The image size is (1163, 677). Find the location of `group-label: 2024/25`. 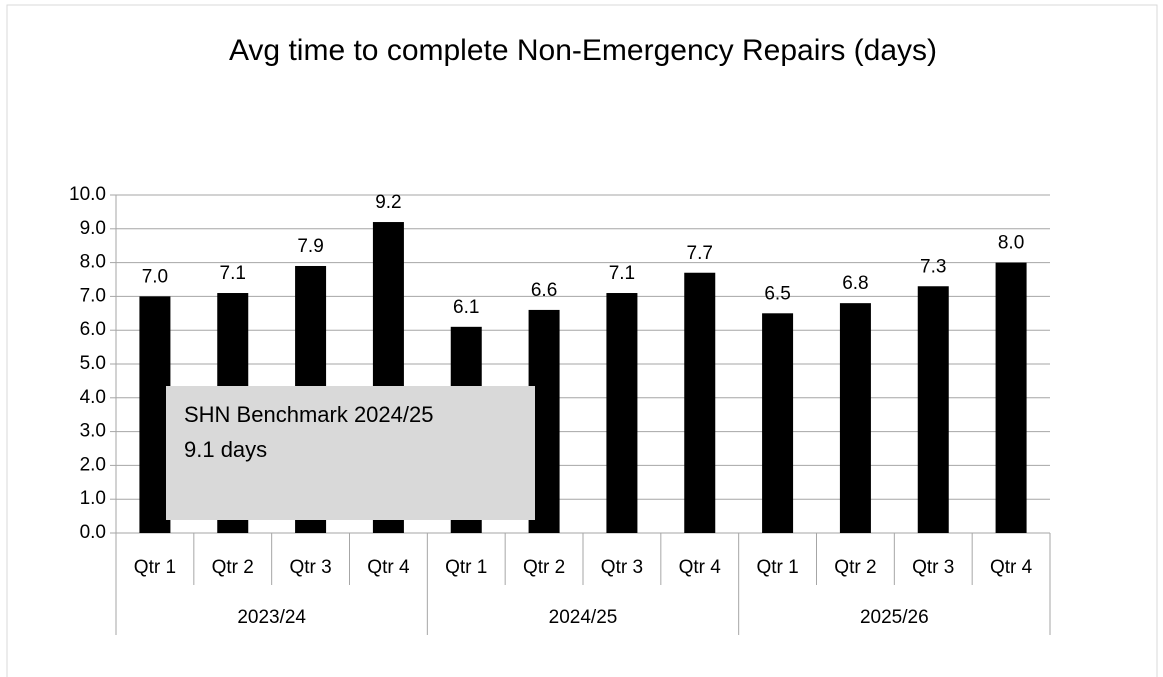

group-label: 2024/25 is located at coordinates (583, 617).